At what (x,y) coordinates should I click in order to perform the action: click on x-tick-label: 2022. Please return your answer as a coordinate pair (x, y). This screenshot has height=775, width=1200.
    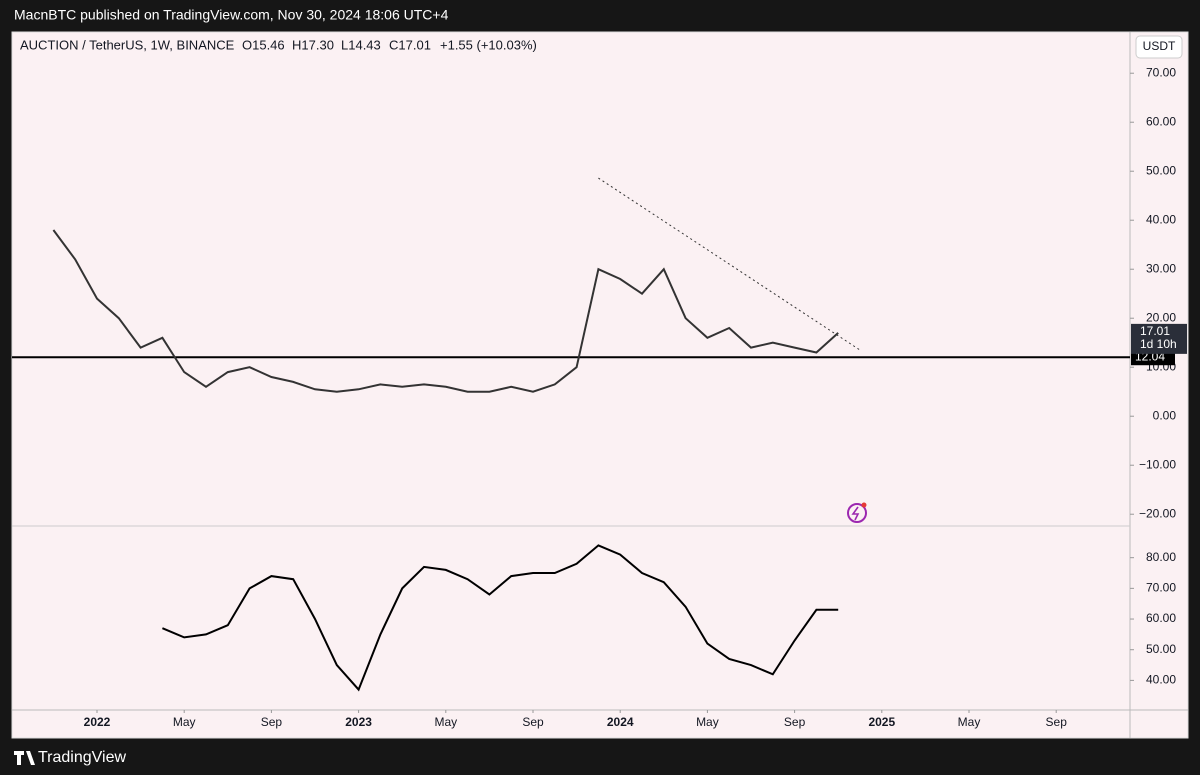
    Looking at the image, I should click on (97, 722).